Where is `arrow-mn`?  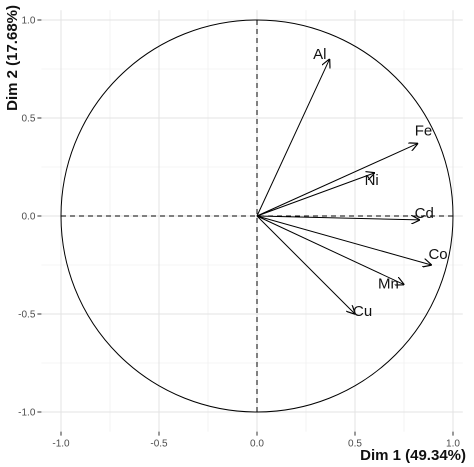 arrow-mn is located at coordinates (330, 250).